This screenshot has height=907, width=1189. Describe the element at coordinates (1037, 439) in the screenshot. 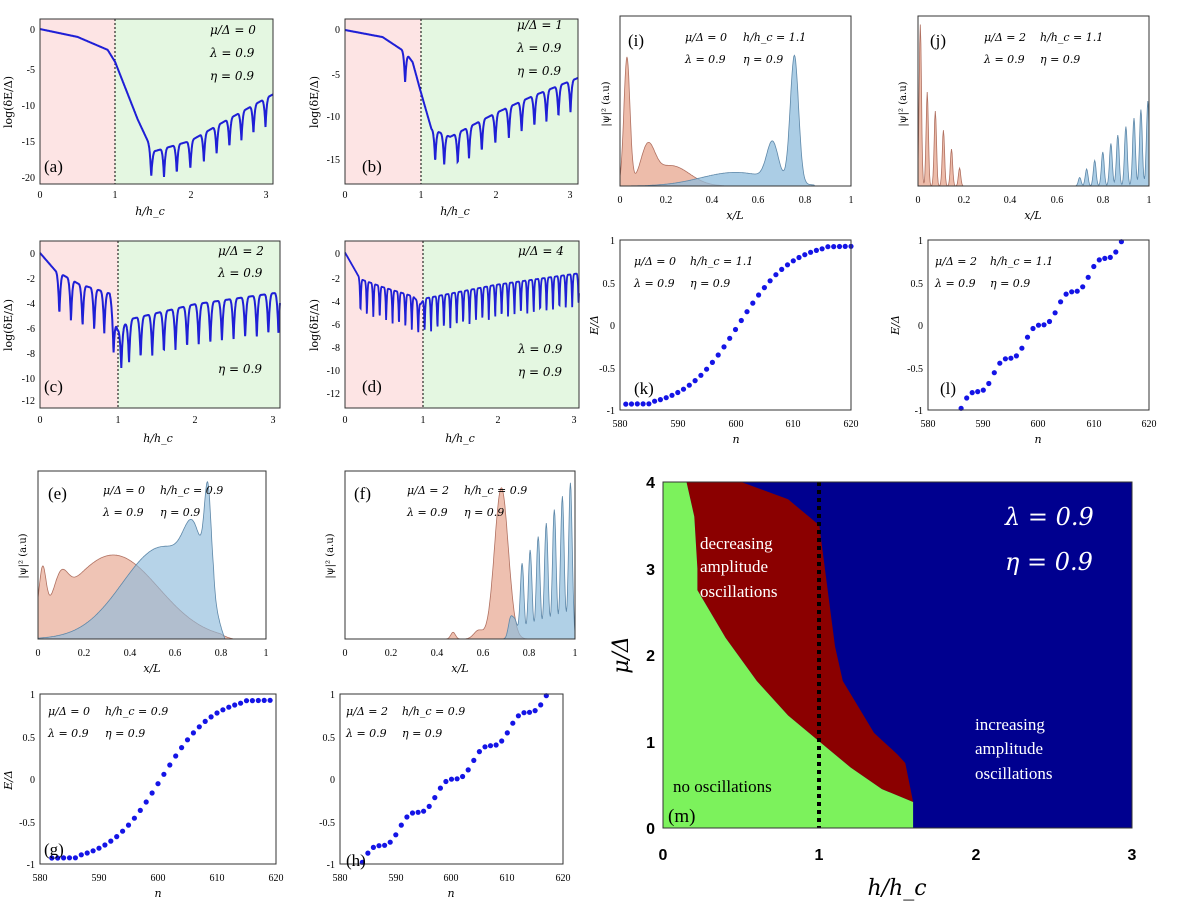

I see `l-xlabel: n` at that location.